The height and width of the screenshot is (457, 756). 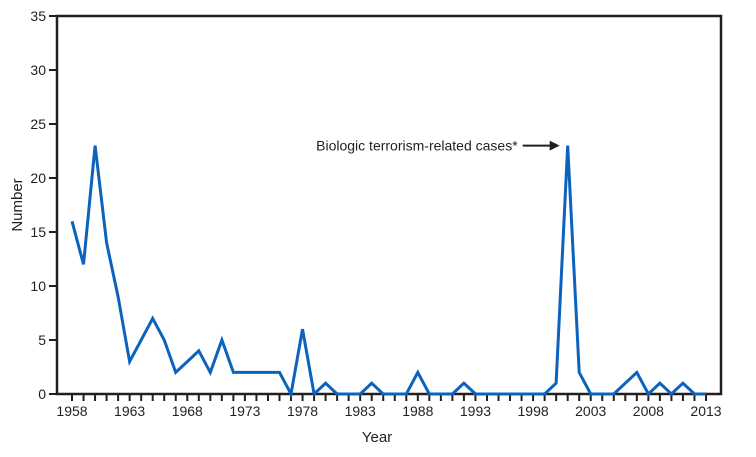 What do you see at coordinates (42, 394) in the screenshot?
I see `y-tick-label: 0` at bounding box center [42, 394].